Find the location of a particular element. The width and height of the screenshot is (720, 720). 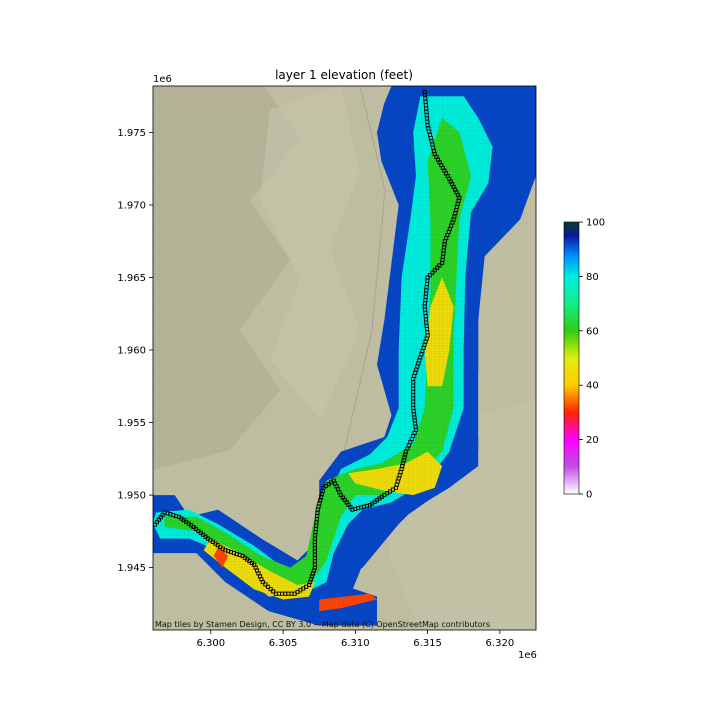

x-axis: 6.300 6.305 6.310 6.315 6.320 is located at coordinates (355, 639).